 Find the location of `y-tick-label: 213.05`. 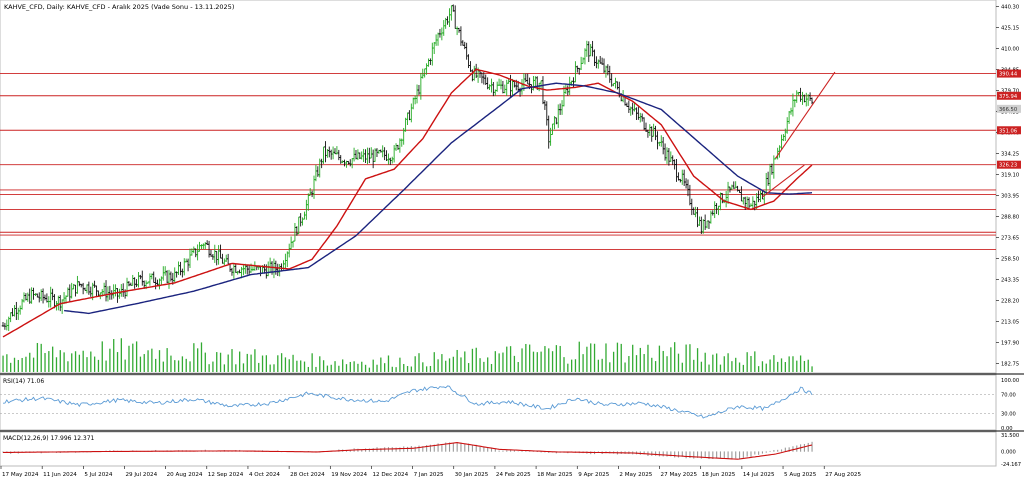

y-tick-label: 213.05 is located at coordinates (1010, 323).